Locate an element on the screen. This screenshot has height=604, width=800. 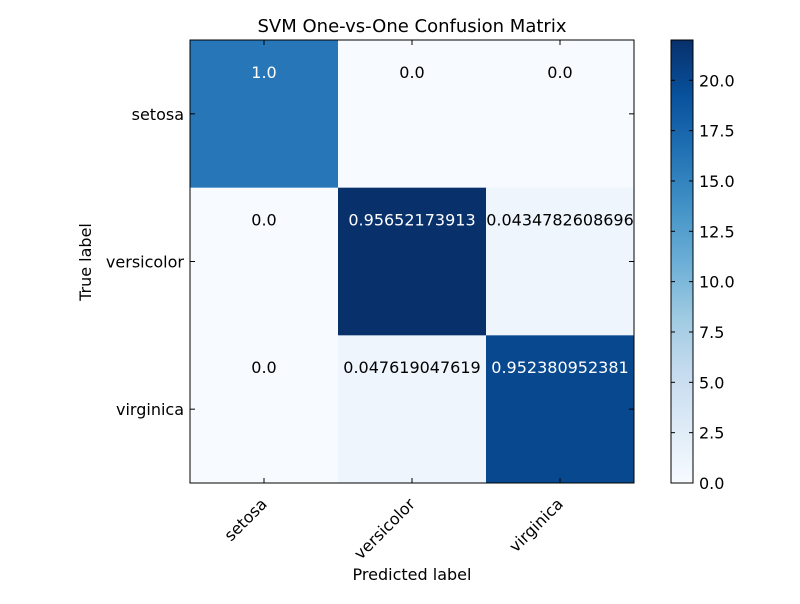
heatmap-cell-versicolor-virginica is located at coordinates (560, 261).